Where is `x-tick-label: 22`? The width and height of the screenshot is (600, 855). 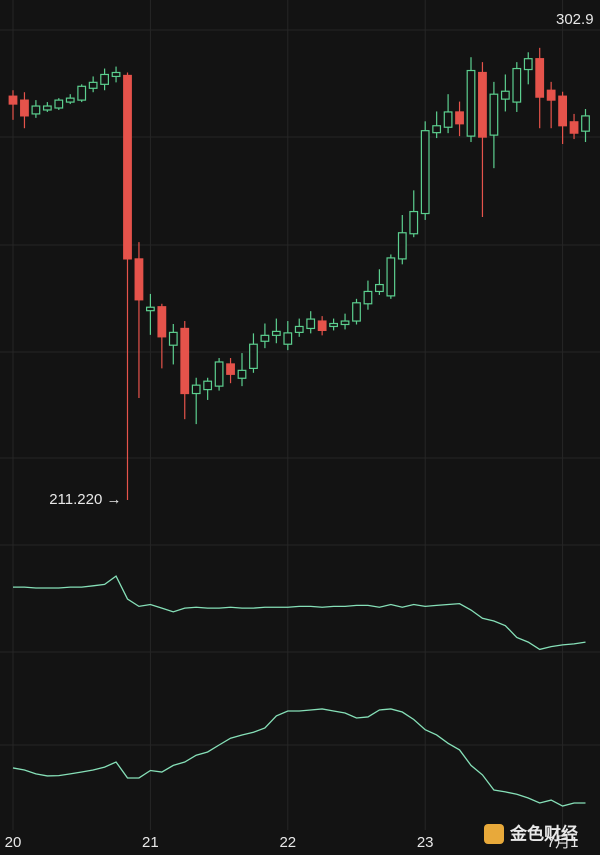
x-tick-label: 22 is located at coordinates (287, 842).